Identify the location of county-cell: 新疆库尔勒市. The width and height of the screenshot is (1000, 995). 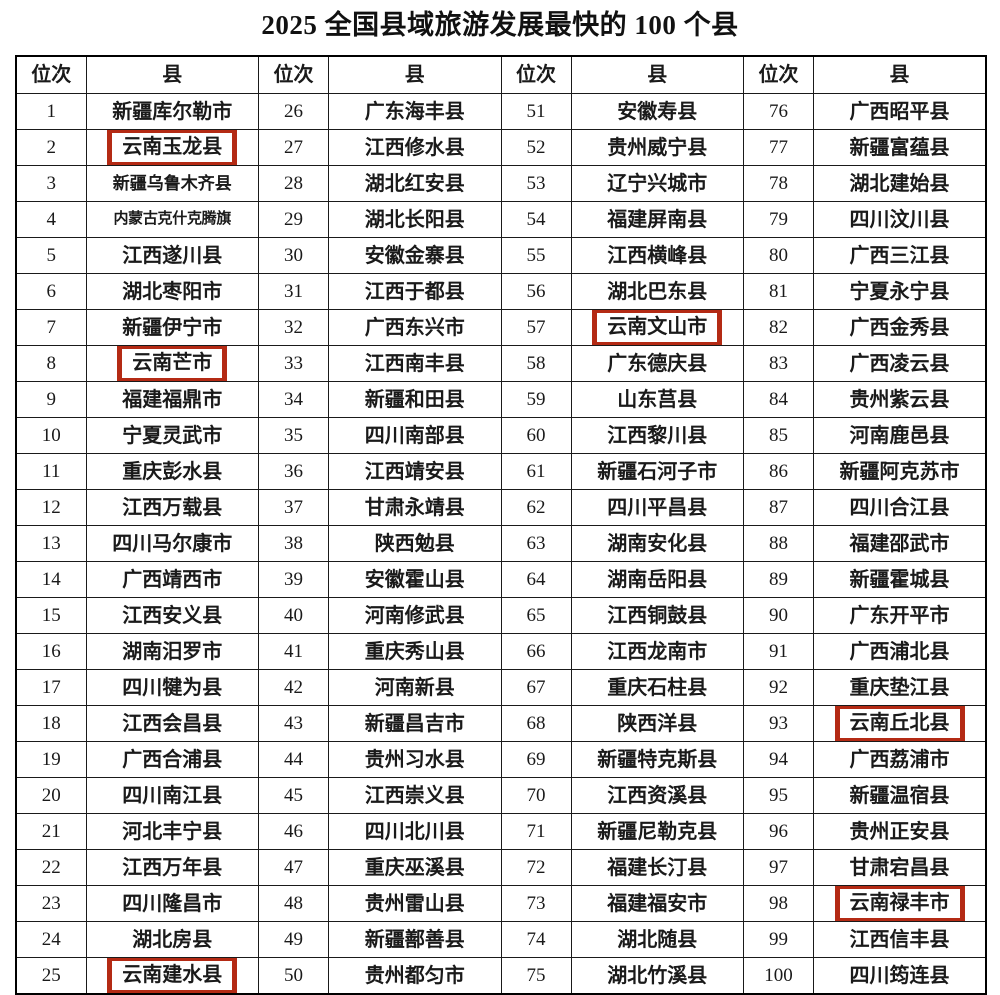
(172, 111).